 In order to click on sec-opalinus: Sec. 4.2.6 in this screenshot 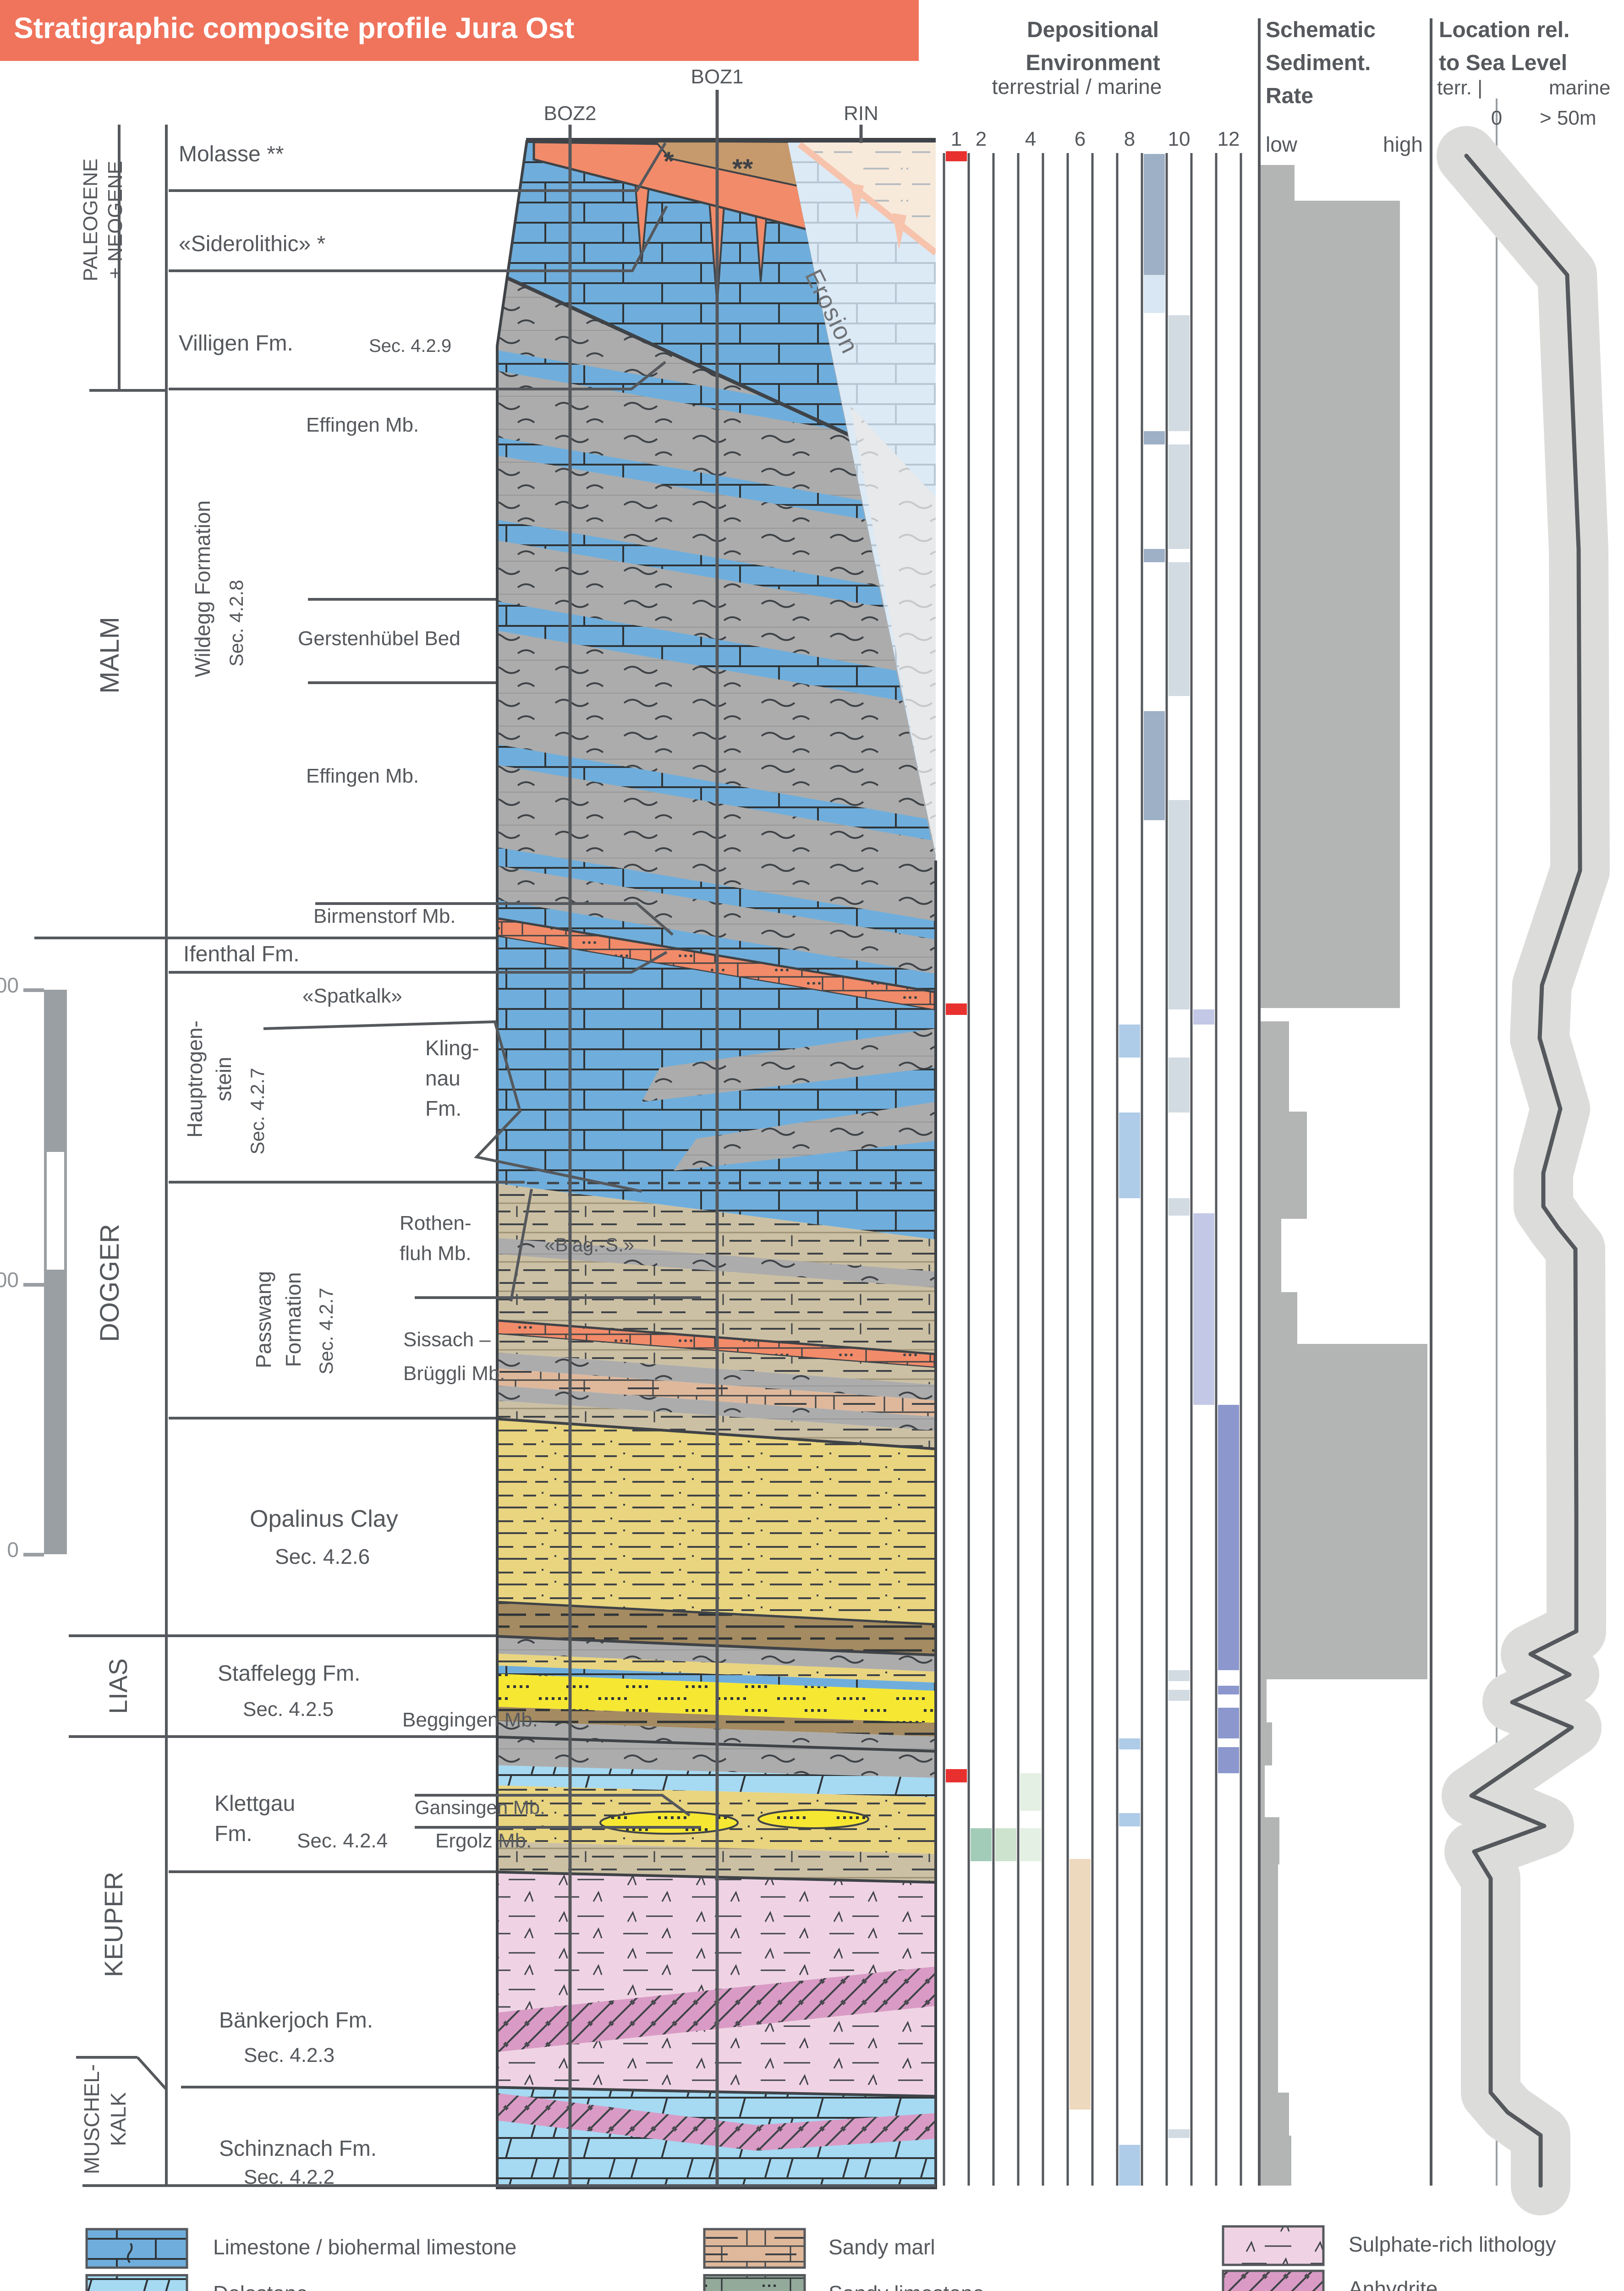, I will do `click(322, 1557)`.